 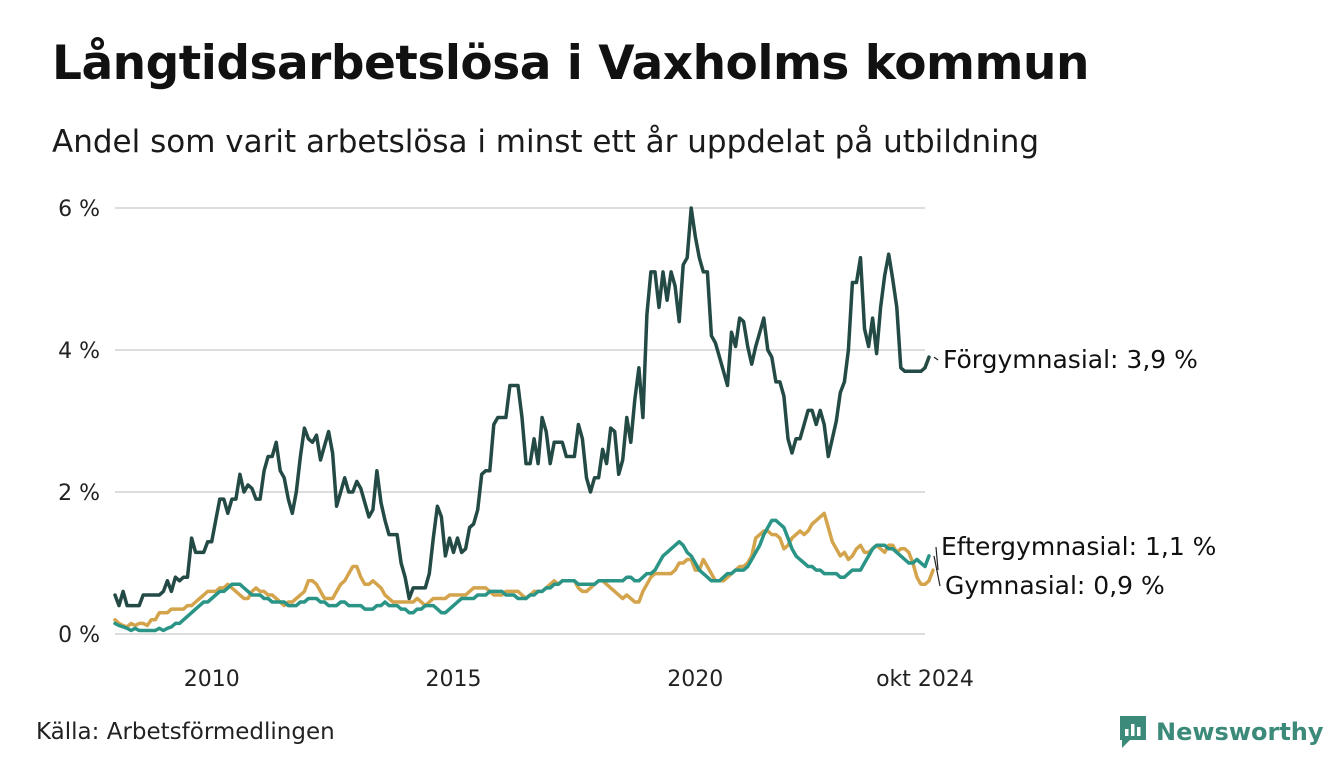 I want to click on brand-logo: Newsworthy, so click(x=1221, y=732).